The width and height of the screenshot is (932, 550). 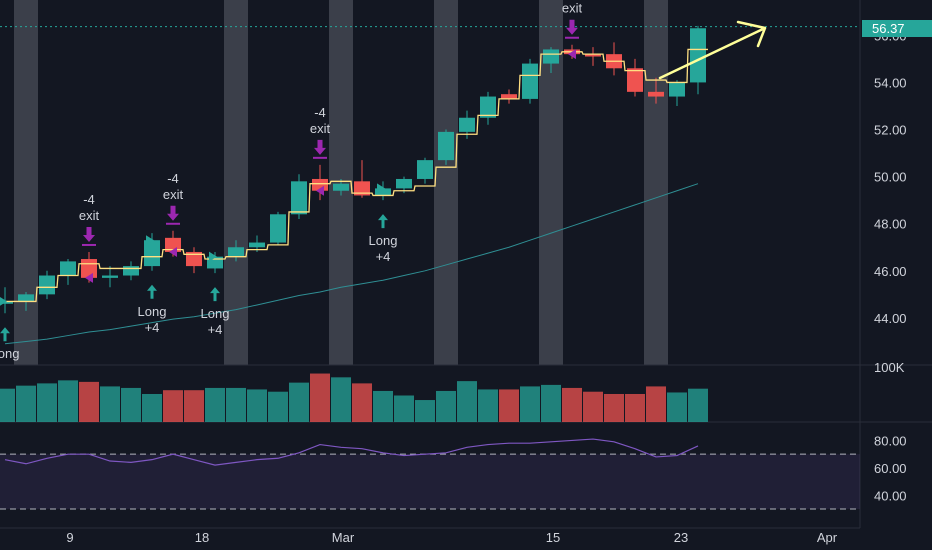 What do you see at coordinates (890, 177) in the screenshot?
I see `price-axis-label: 50.00` at bounding box center [890, 177].